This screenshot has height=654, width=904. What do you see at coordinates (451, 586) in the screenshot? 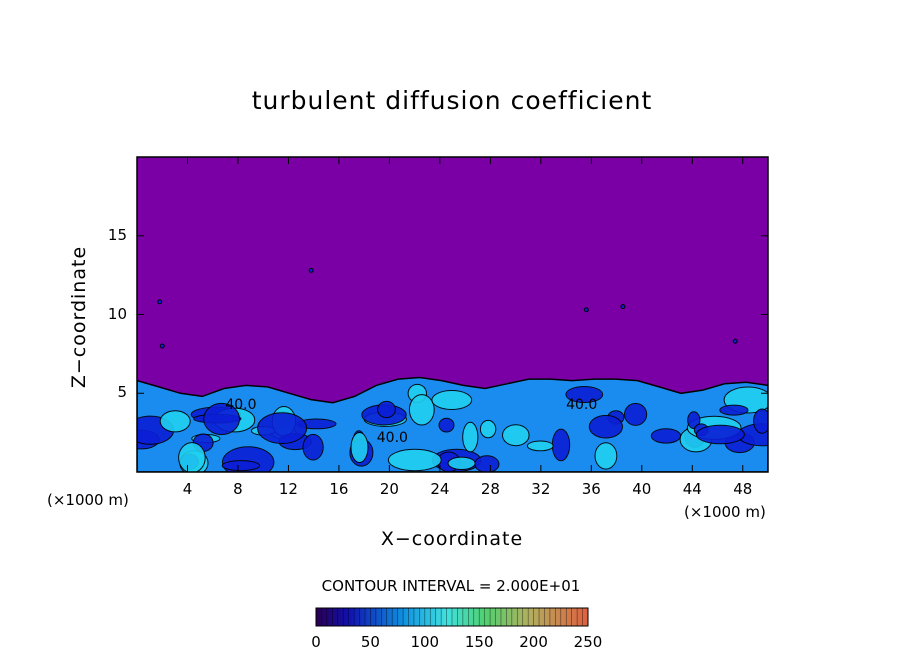
I see `contour-interval-label: CONTOUR INTERVAL = 2.000E+01` at bounding box center [451, 586].